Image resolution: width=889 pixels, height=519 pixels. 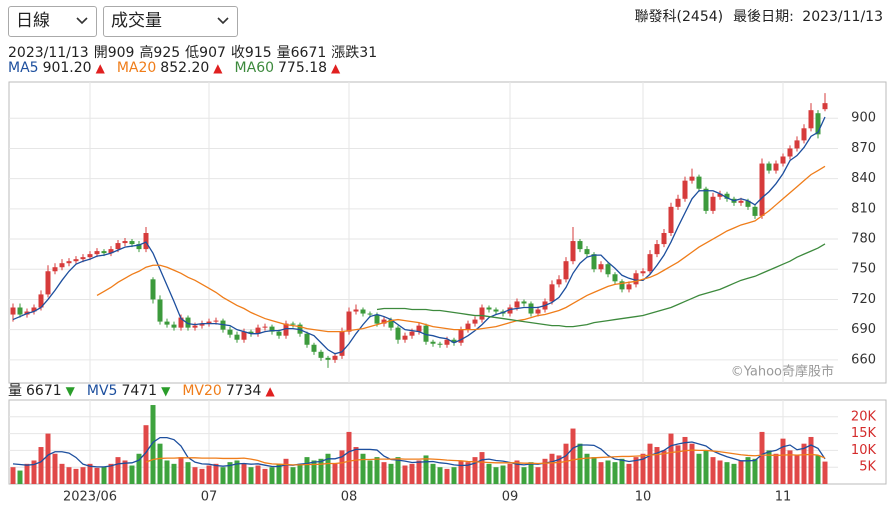 What do you see at coordinates (349, 497) in the screenshot?
I see `x-tick-label: 08` at bounding box center [349, 497].